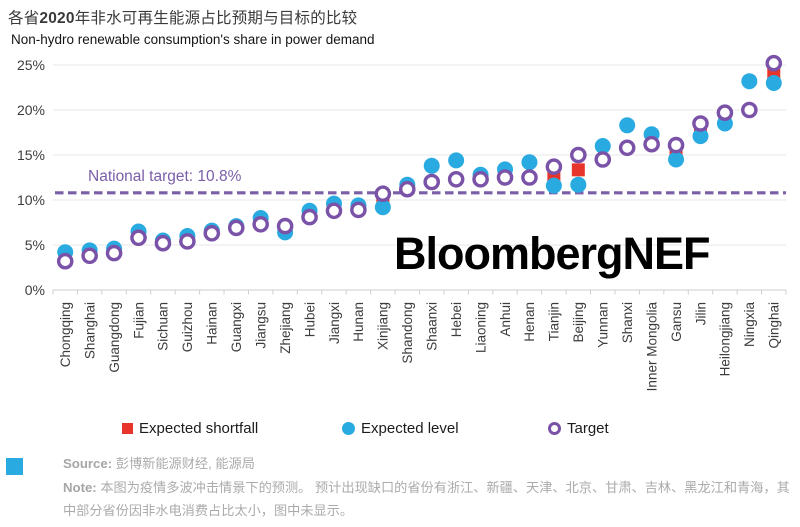 Image resolution: width=800 pixels, height=527 pixels. I want to click on bloombergnef-watermark: BloombergNEF, so click(552, 253).